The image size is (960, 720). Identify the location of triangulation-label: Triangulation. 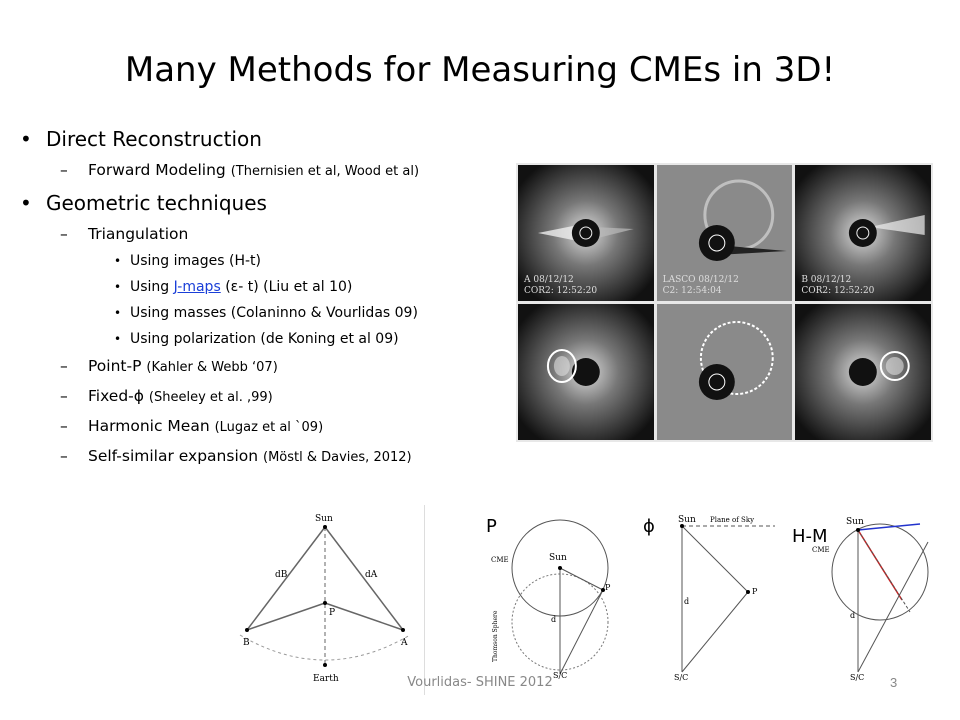
(138, 234).